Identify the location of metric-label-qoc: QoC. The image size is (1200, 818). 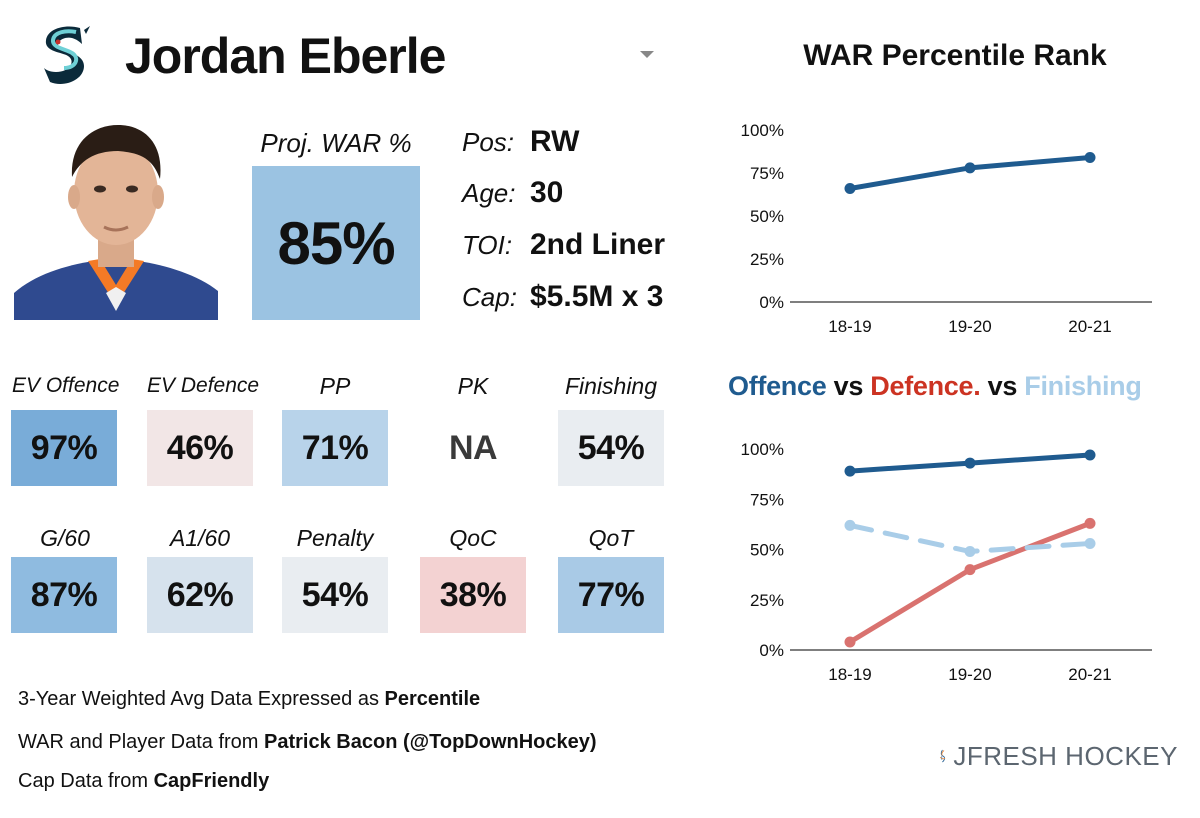
(473, 538).